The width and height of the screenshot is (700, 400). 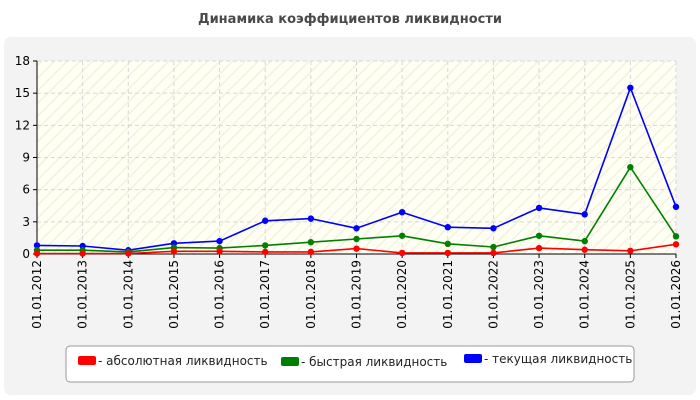 I want to click on x-tick-label: 01.01.2019, so click(x=357, y=294).